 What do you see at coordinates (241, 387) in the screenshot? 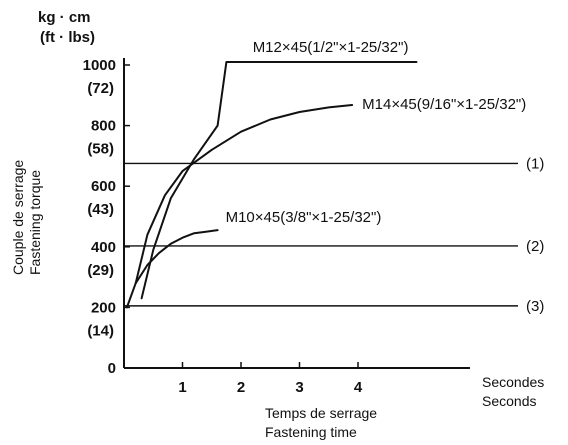
I see `x-tick-label: 2` at bounding box center [241, 387].